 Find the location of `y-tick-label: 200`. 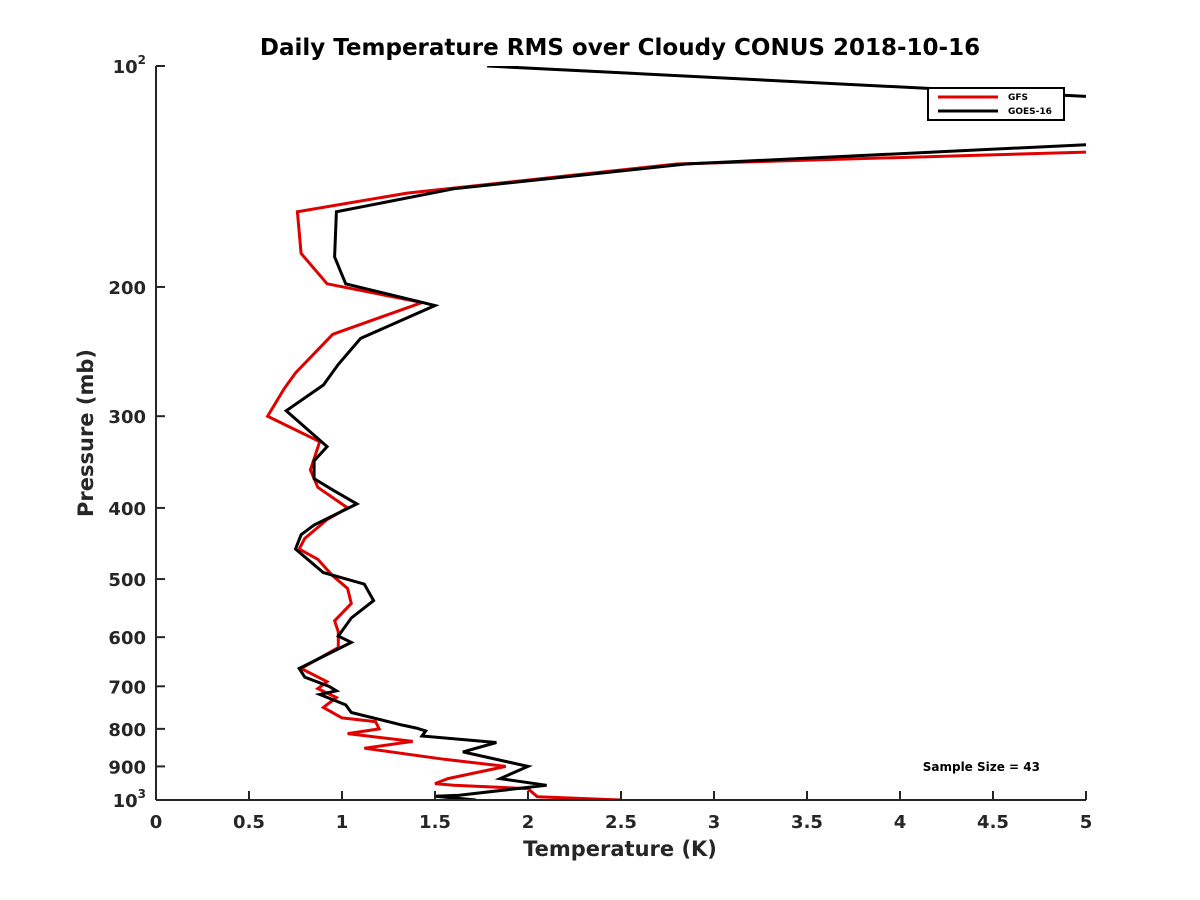

y-tick-label: 200 is located at coordinates (127, 288).